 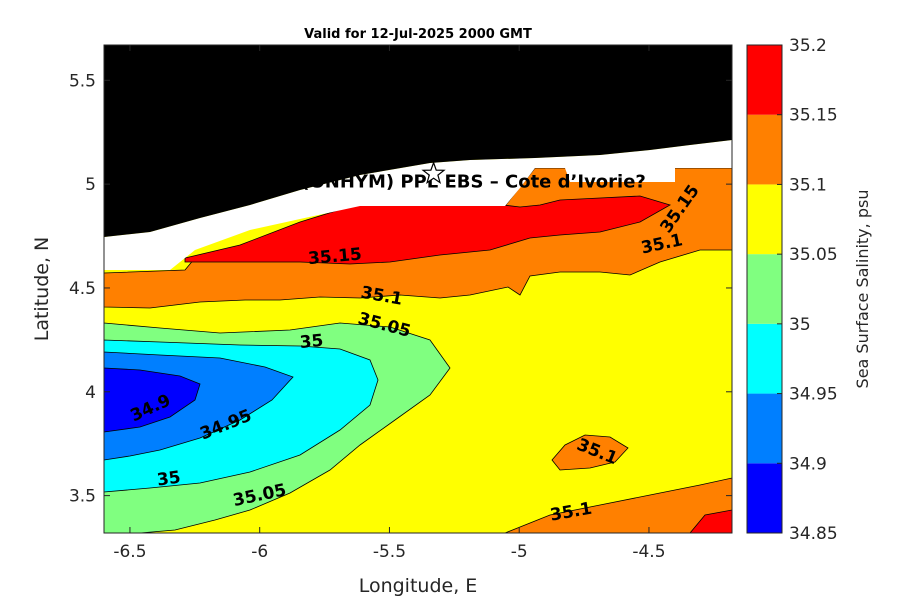 What do you see at coordinates (800, 325) in the screenshot?
I see `colorbar-tick-label: 35` at bounding box center [800, 325].